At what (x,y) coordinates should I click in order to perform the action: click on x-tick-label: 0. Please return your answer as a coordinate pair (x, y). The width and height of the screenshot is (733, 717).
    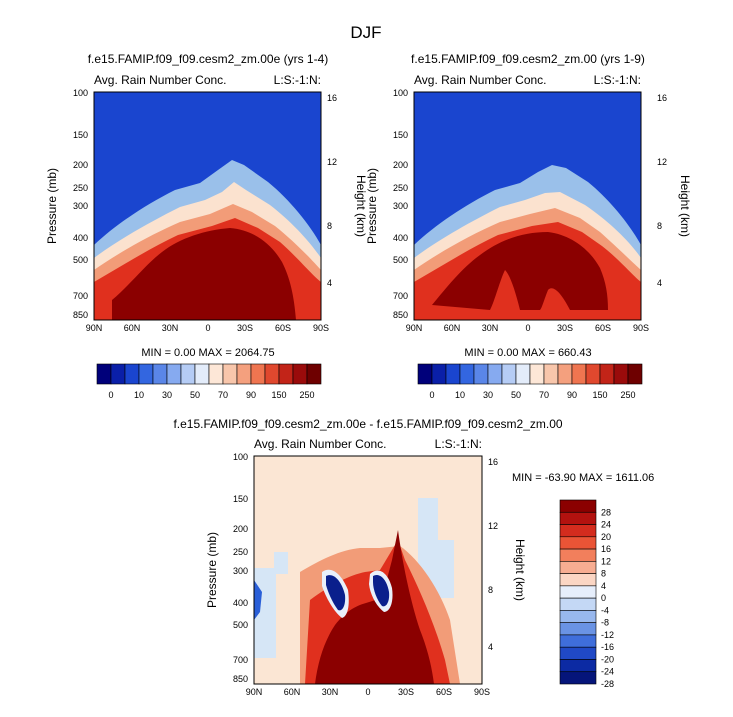
    Looking at the image, I should click on (527, 328).